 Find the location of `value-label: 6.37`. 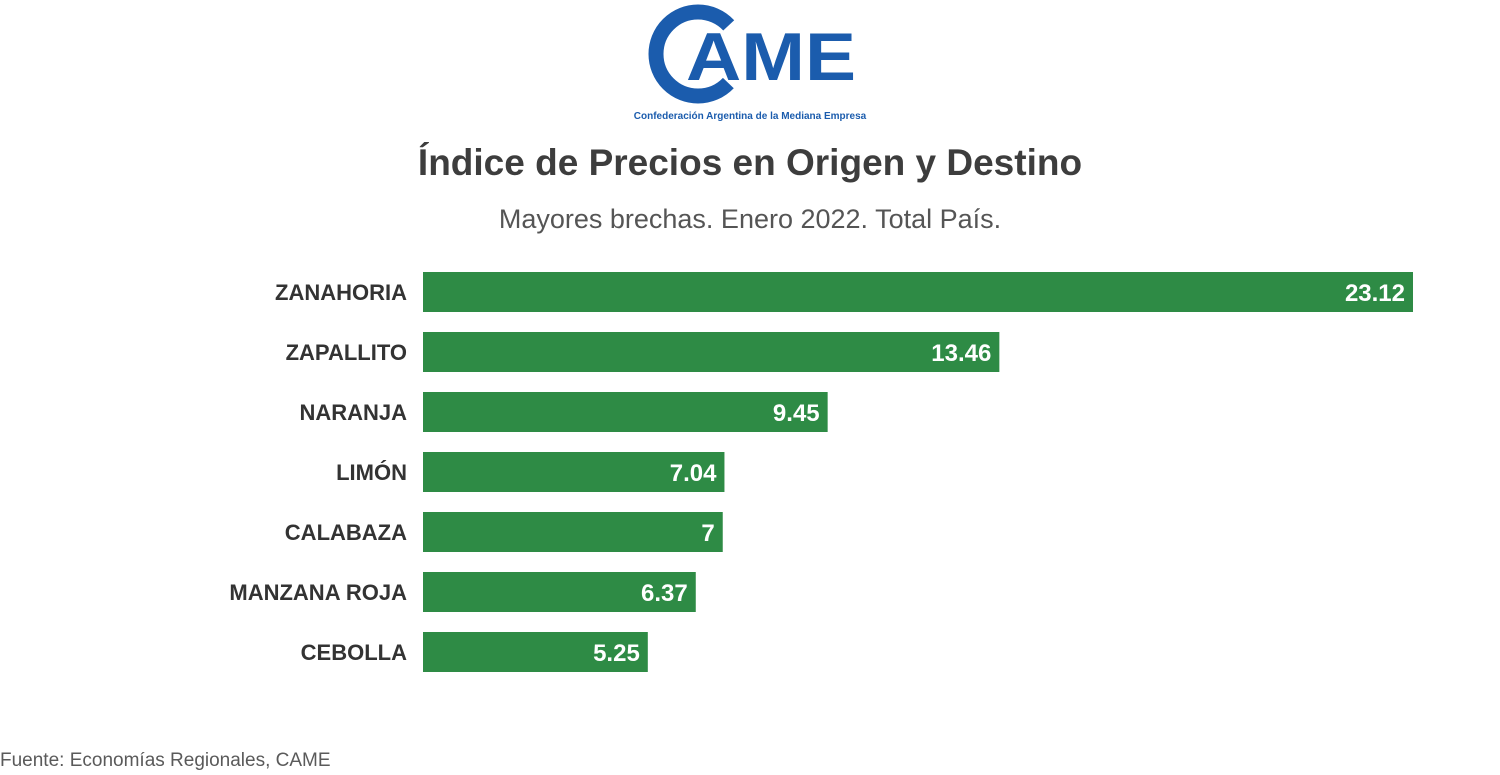

value-label: 6.37 is located at coordinates (664, 593).